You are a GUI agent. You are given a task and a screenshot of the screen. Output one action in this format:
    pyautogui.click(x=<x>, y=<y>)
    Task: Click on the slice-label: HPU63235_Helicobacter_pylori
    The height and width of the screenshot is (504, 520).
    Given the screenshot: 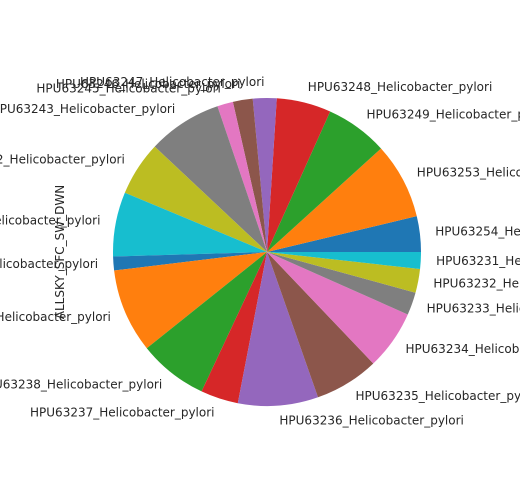 What is the action you would take?
    pyautogui.click(x=438, y=396)
    